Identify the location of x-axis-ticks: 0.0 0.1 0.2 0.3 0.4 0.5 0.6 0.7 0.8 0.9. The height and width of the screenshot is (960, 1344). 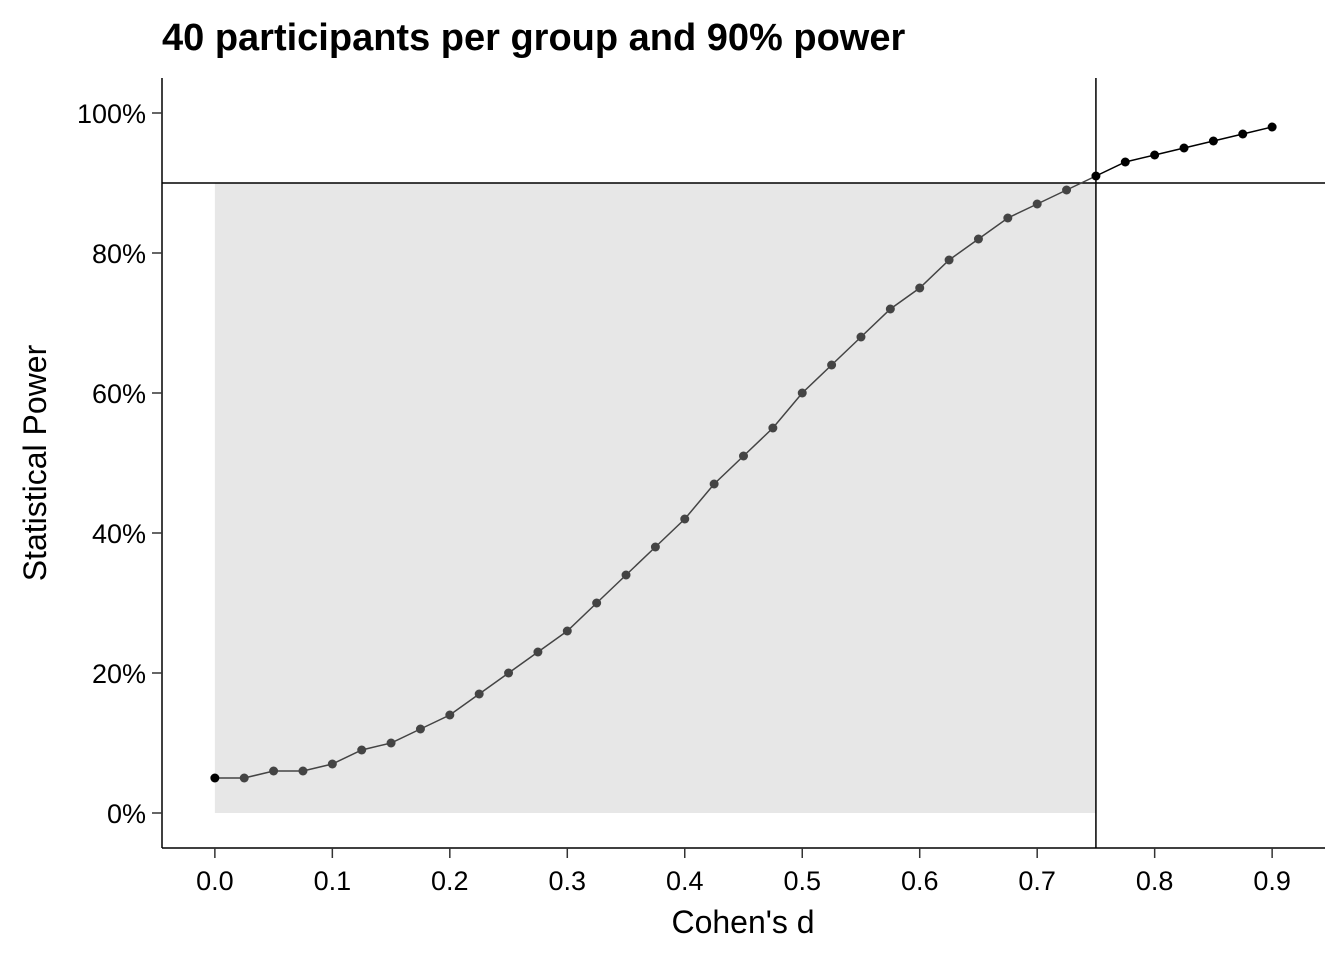
(743, 872).